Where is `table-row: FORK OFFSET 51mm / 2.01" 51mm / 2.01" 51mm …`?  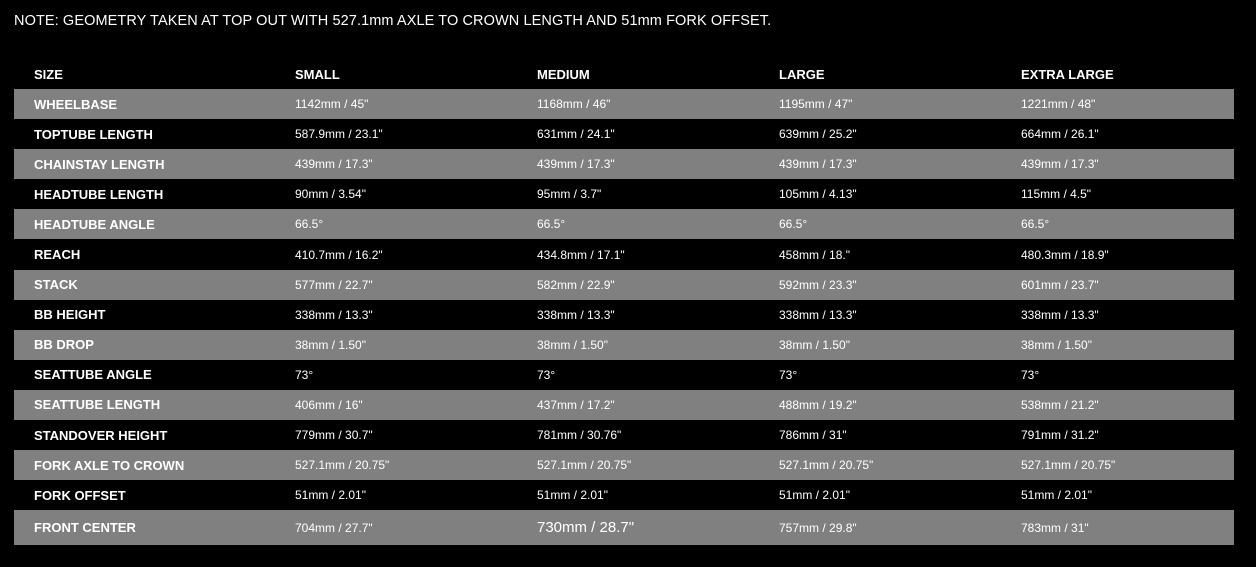 table-row: FORK OFFSET 51mm / 2.01" 51mm / 2.01" 51mm … is located at coordinates (624, 495).